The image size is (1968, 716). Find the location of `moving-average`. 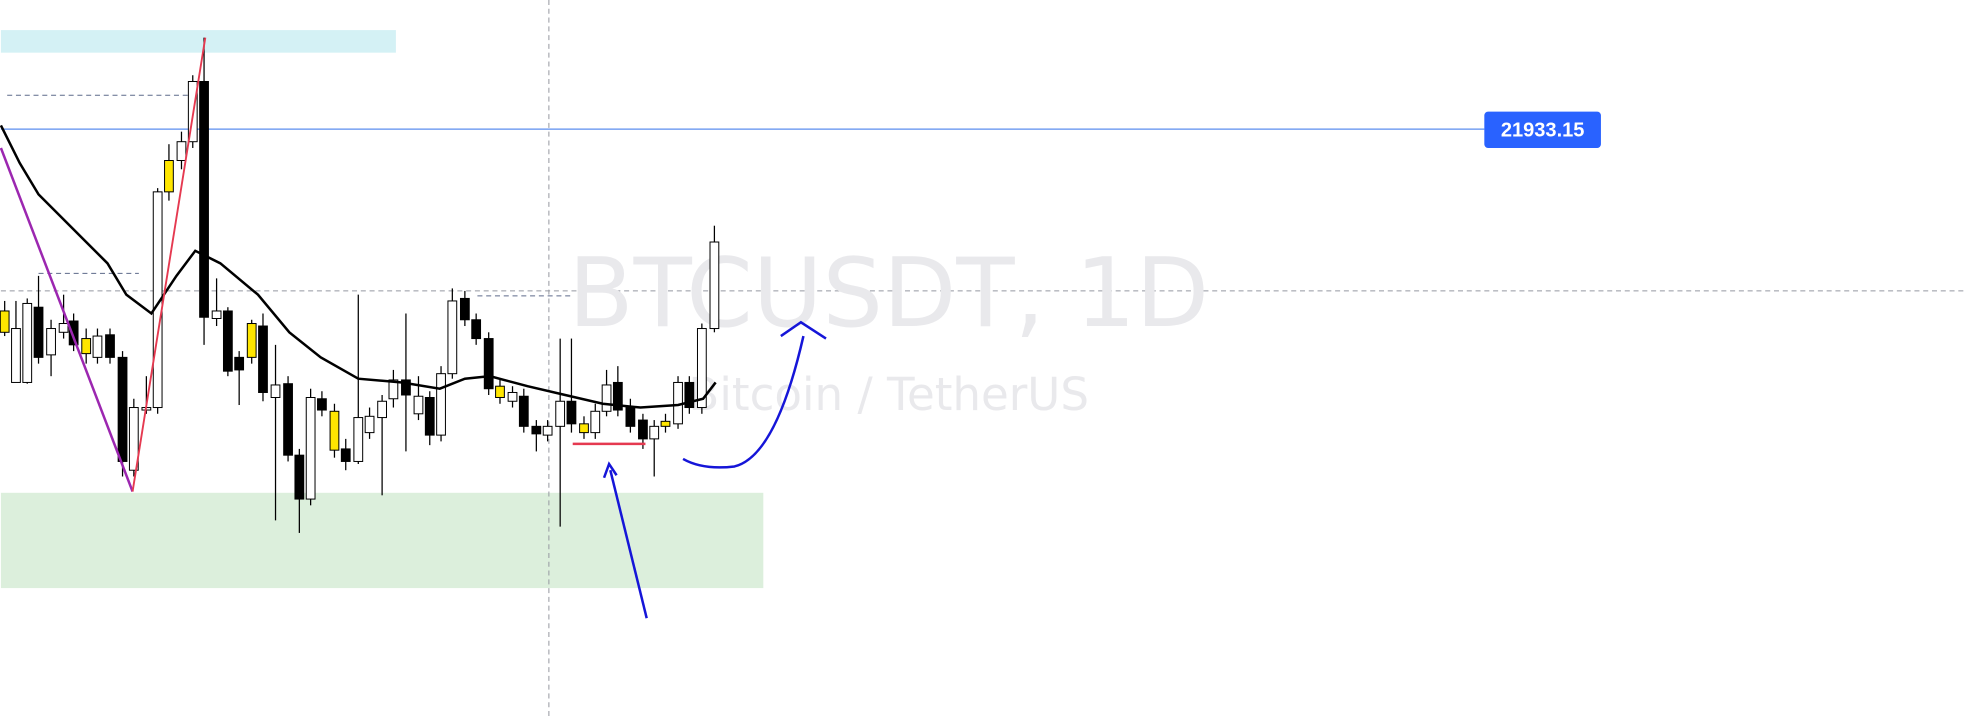

moving-average is located at coordinates (358, 266).